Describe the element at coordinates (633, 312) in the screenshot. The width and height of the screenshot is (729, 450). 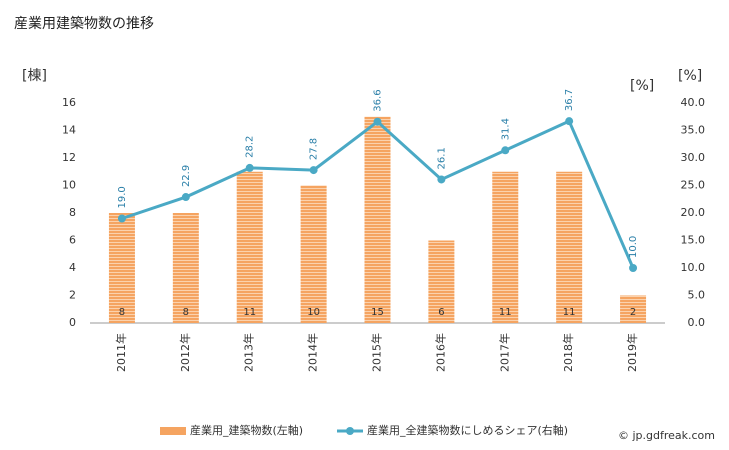
I see `bar-value-label: 2` at that location.